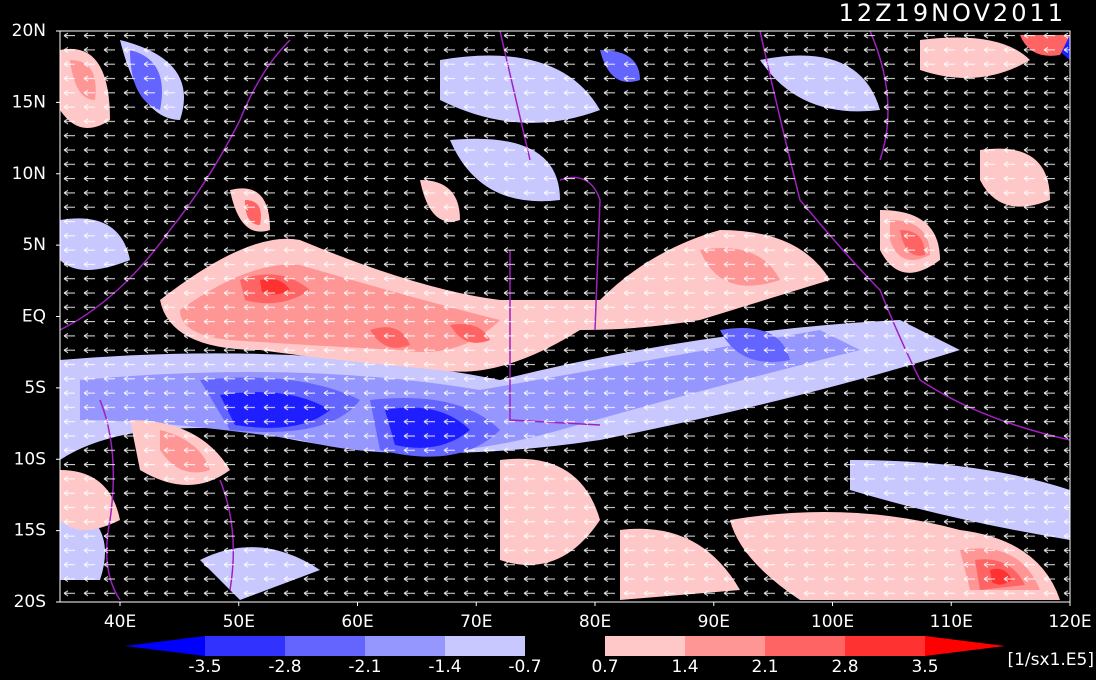 The image size is (1096, 680). I want to click on colorbar-label: 1.4, so click(684, 667).